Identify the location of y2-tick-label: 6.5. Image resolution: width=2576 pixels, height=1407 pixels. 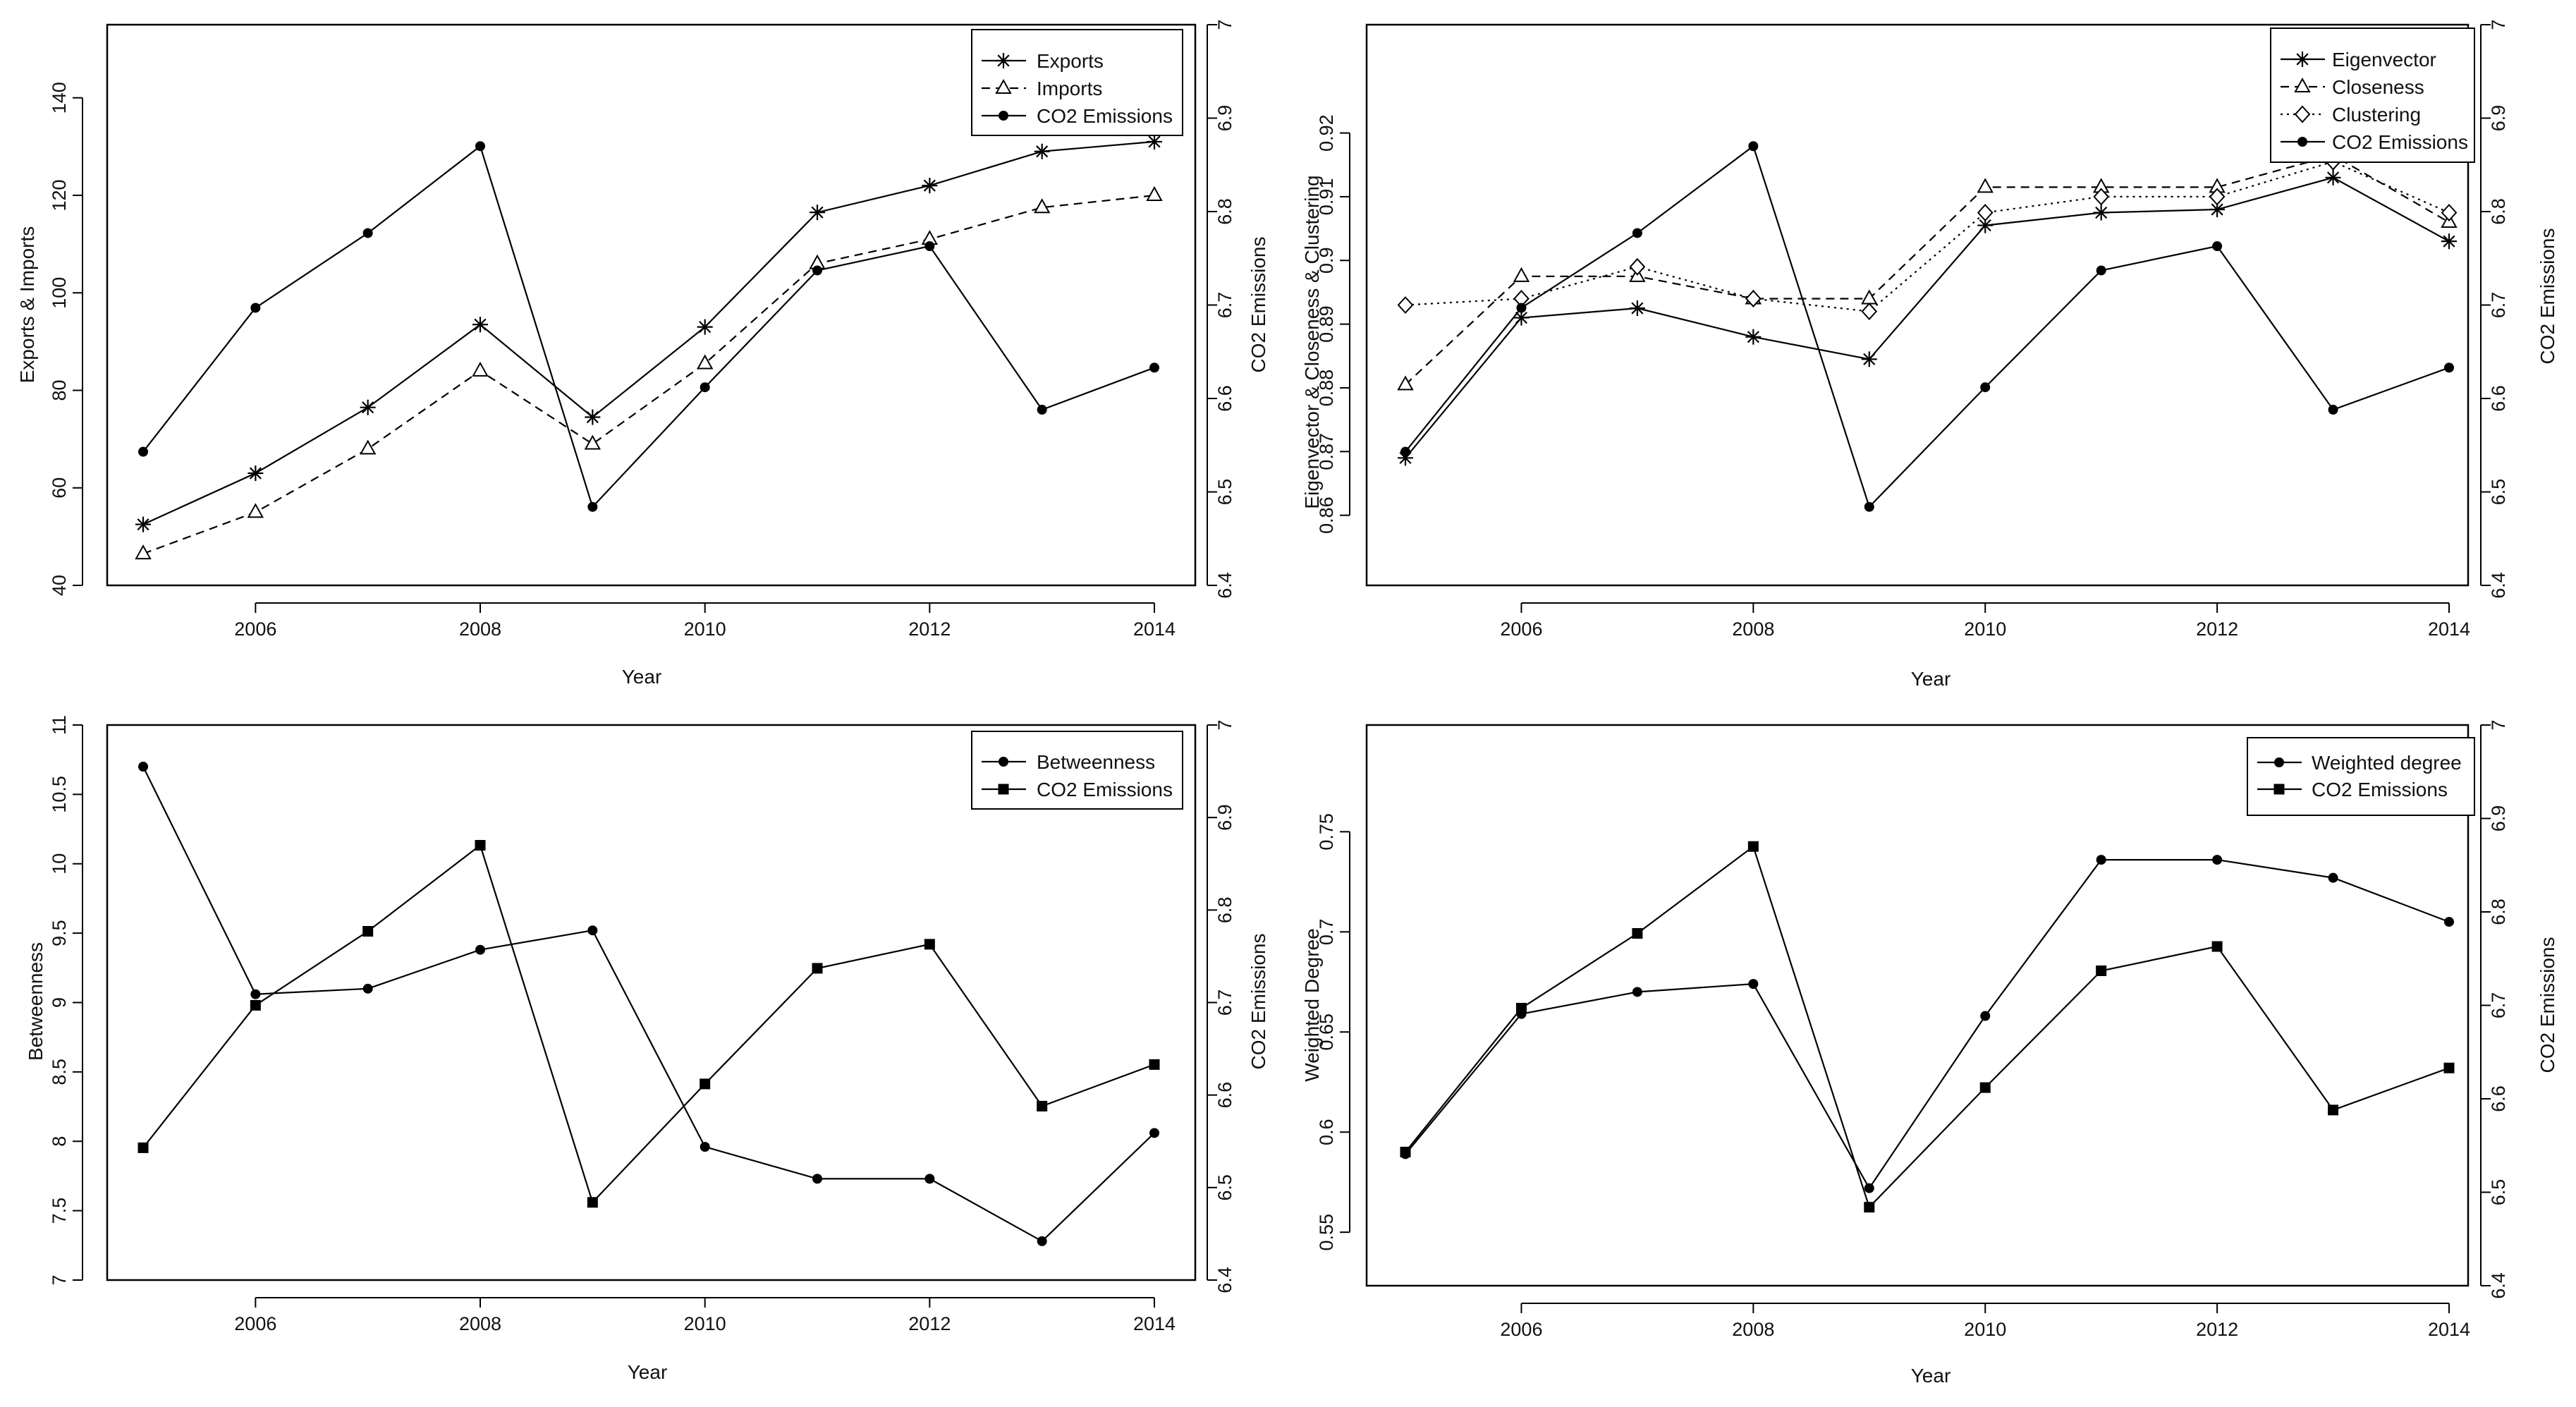
(2499, 492).